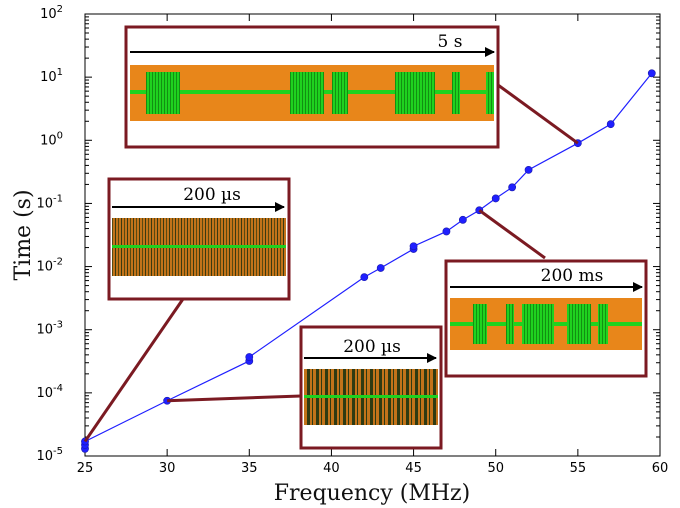 The height and width of the screenshot is (508, 680). I want to click on x-tick-label: 25, so click(85, 468).